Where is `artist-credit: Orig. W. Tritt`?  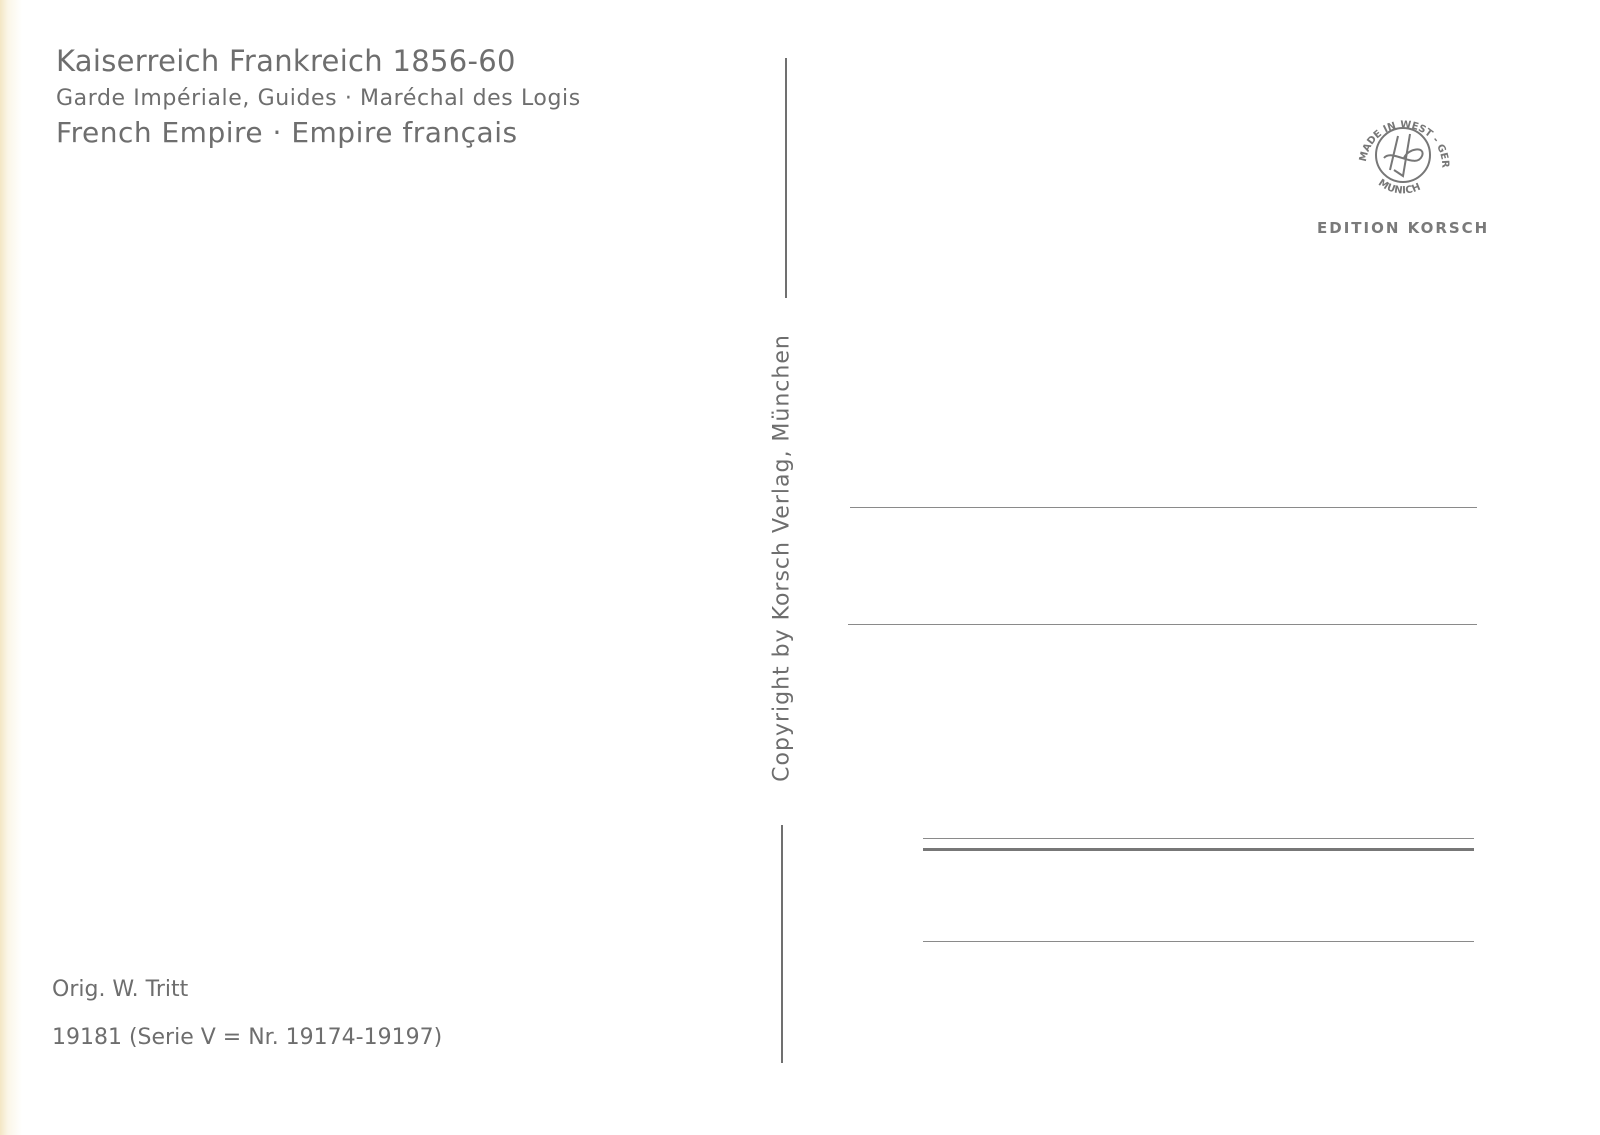
artist-credit: Orig. W. Tritt is located at coordinates (120, 989).